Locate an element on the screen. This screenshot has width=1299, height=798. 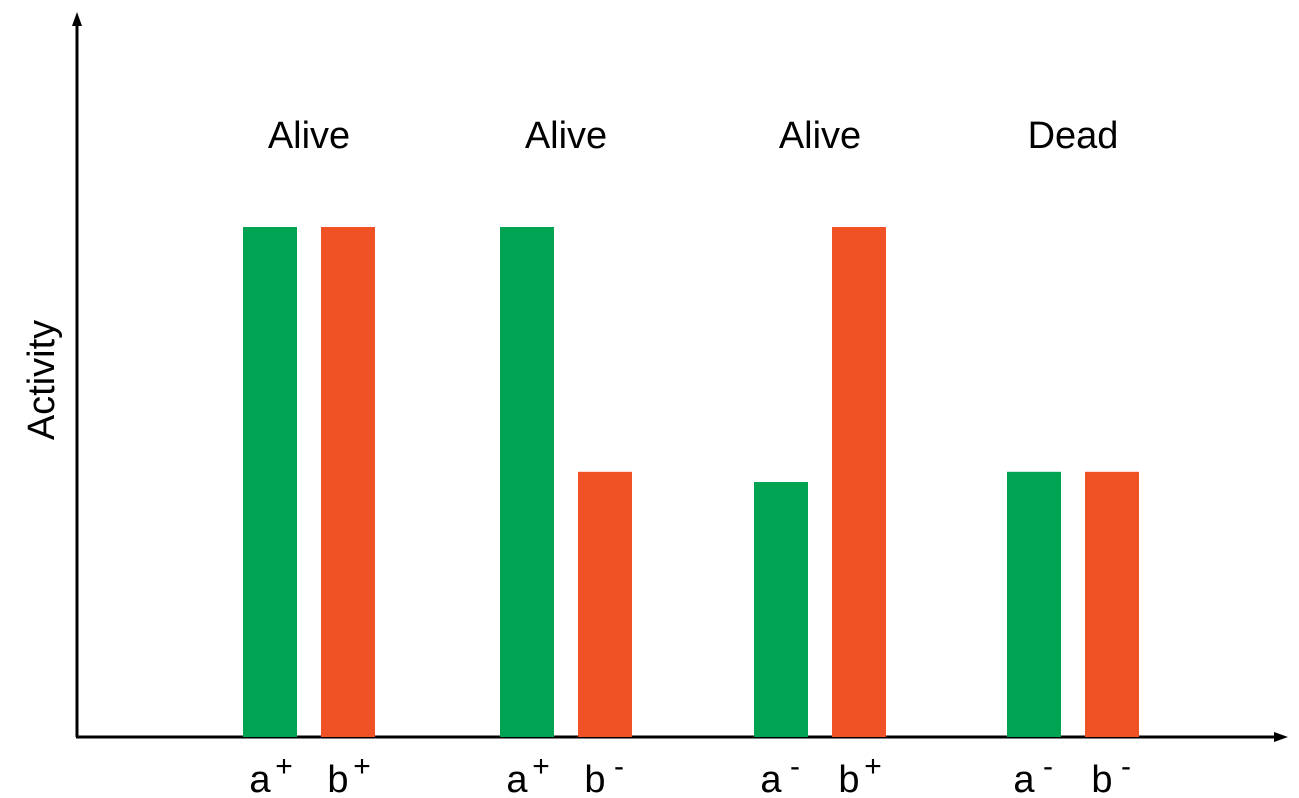
group-label-2: Alive is located at coordinates (566, 136).